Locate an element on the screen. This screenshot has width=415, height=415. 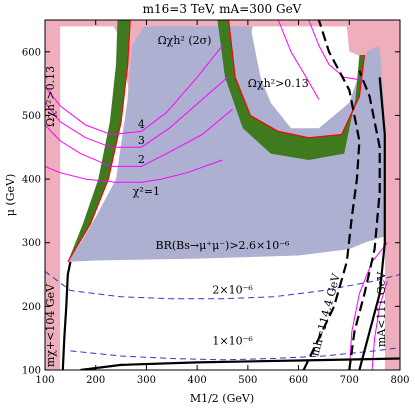
y-tick-label-500: 500 is located at coordinates (31, 116).